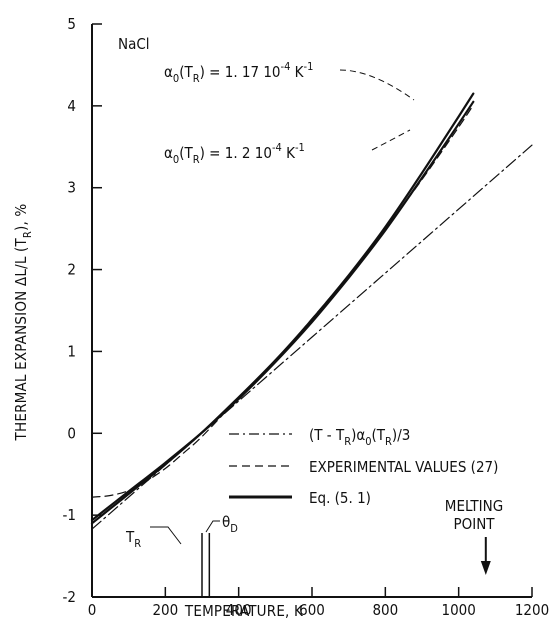 This screenshot has height=624, width=557. What do you see at coordinates (403, 467) in the screenshot?
I see `legend-label-dashed: EXPERIMENTAL VALUES (27)` at bounding box center [403, 467].